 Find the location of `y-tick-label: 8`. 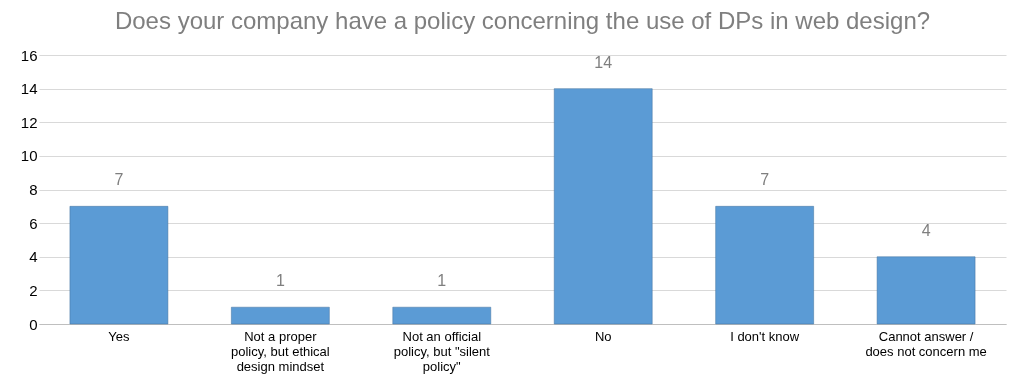

y-tick-label: 8 is located at coordinates (33, 189).